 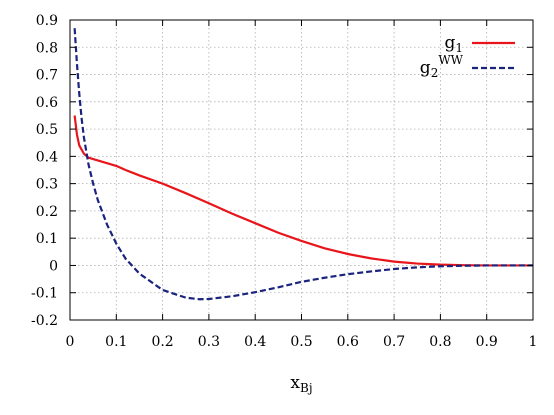 I want to click on y-tick-label: 0.7, so click(x=47, y=76).